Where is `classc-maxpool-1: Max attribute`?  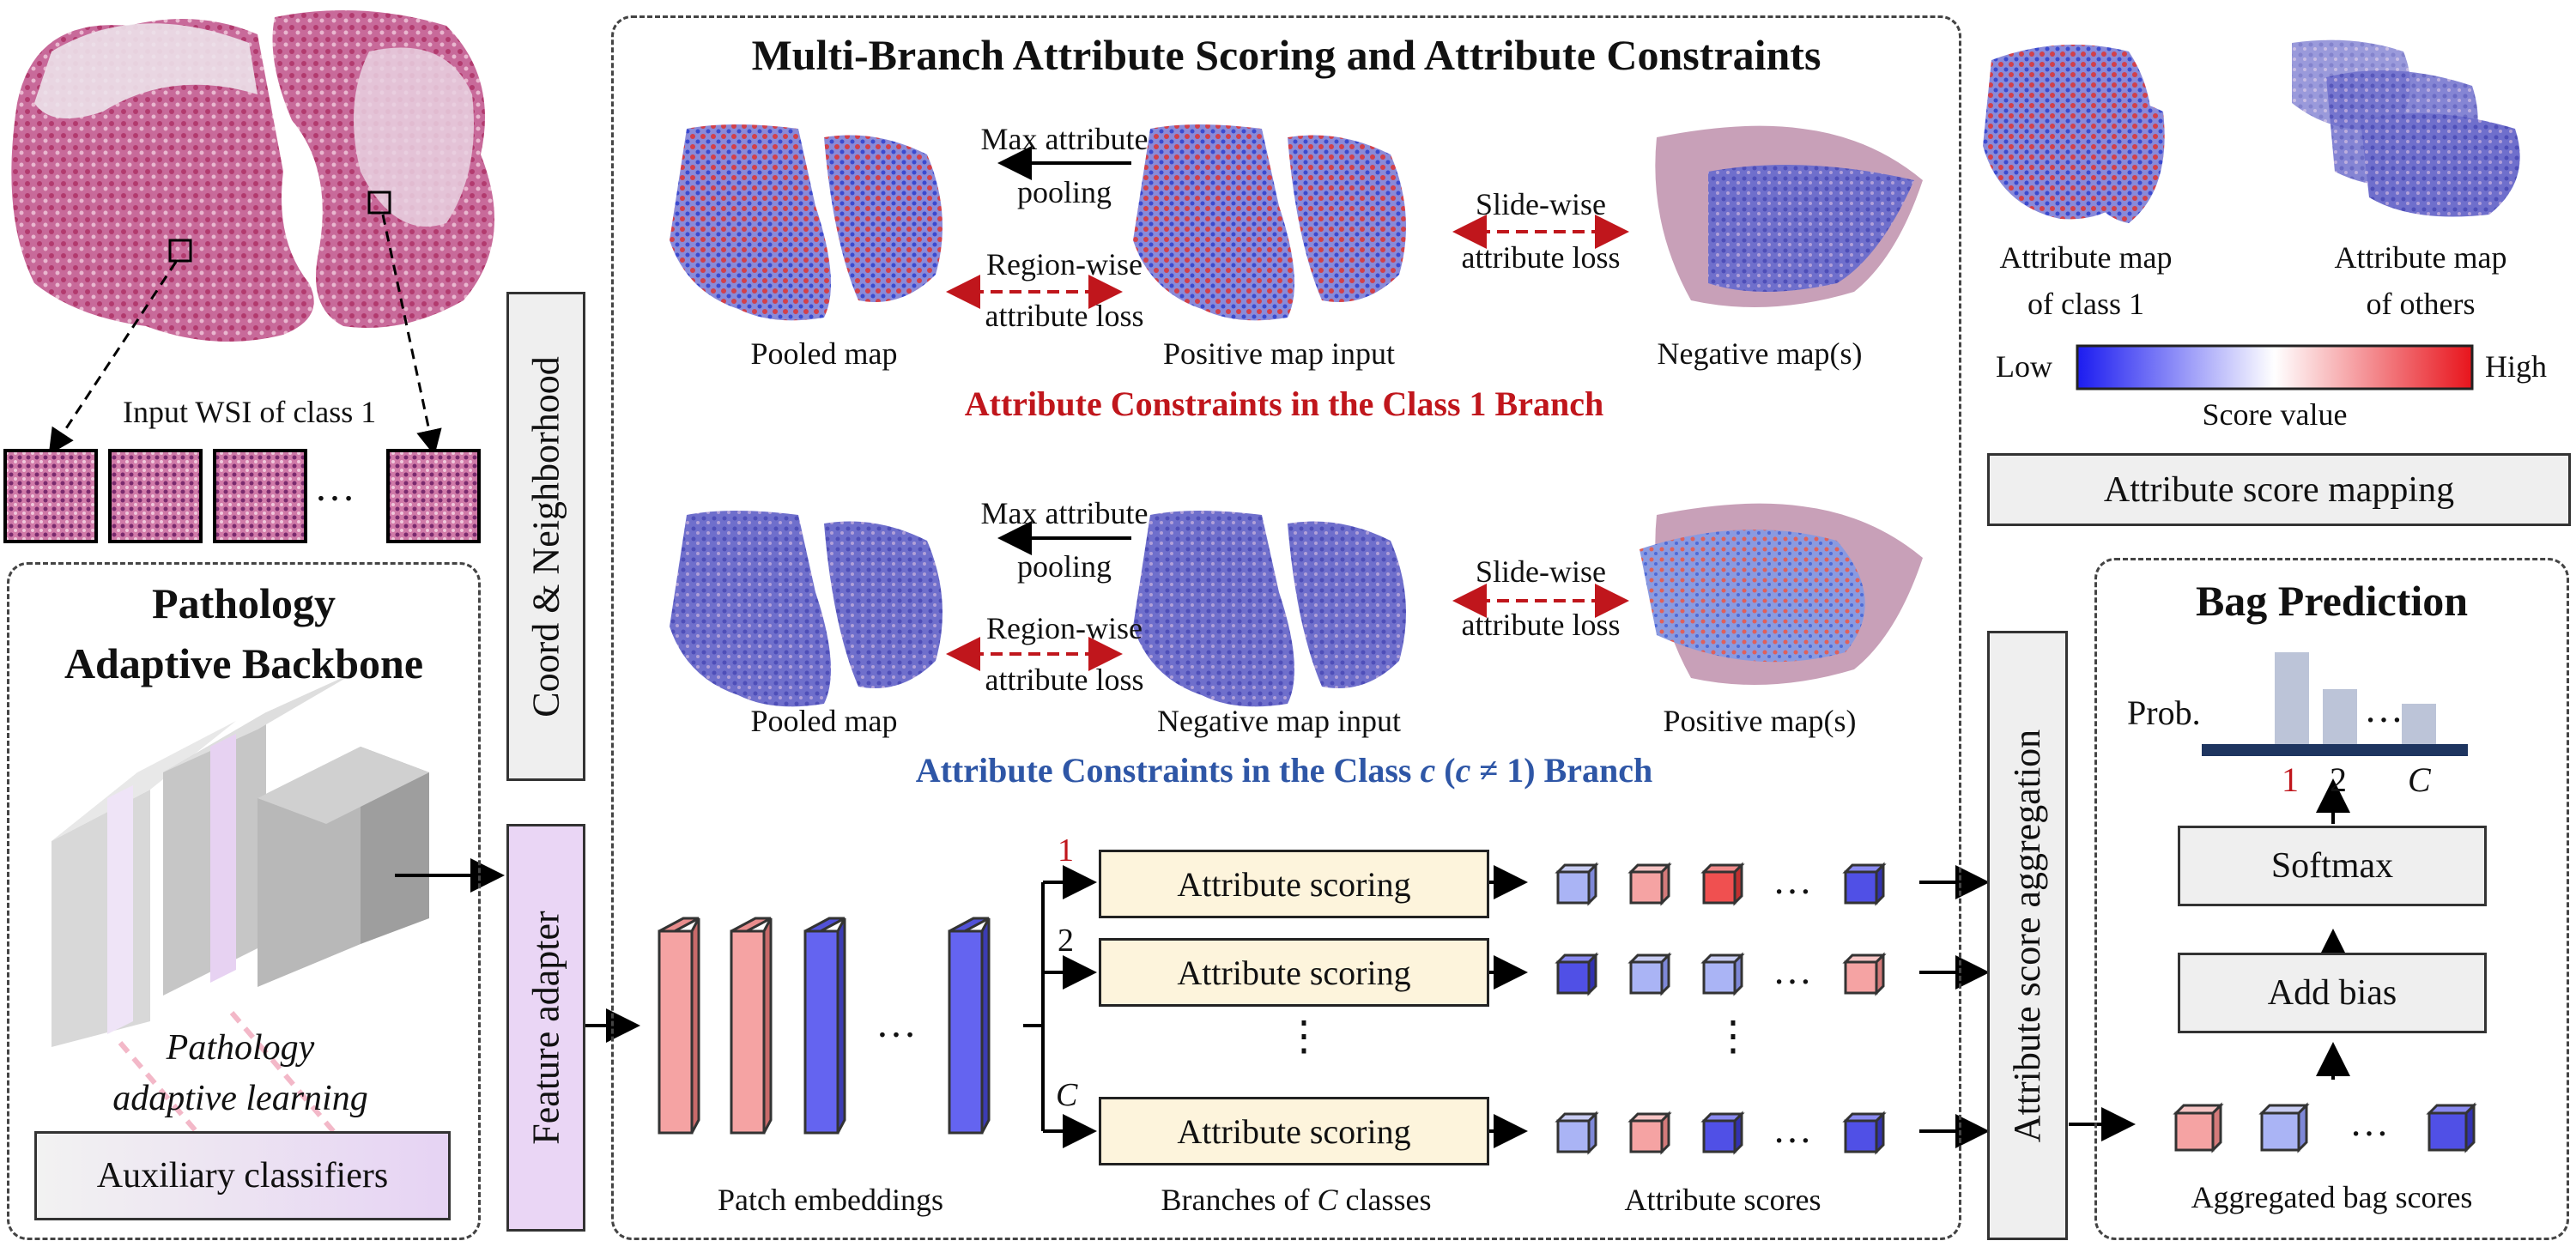
classc-maxpool-1: Max attribute is located at coordinates (1064, 513).